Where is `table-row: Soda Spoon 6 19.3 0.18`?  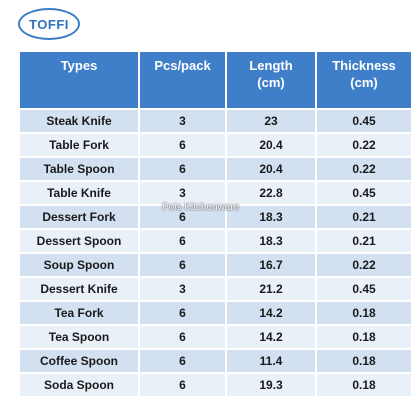
table-row: Soda Spoon 6 19.3 0.18 is located at coordinates (215, 385).